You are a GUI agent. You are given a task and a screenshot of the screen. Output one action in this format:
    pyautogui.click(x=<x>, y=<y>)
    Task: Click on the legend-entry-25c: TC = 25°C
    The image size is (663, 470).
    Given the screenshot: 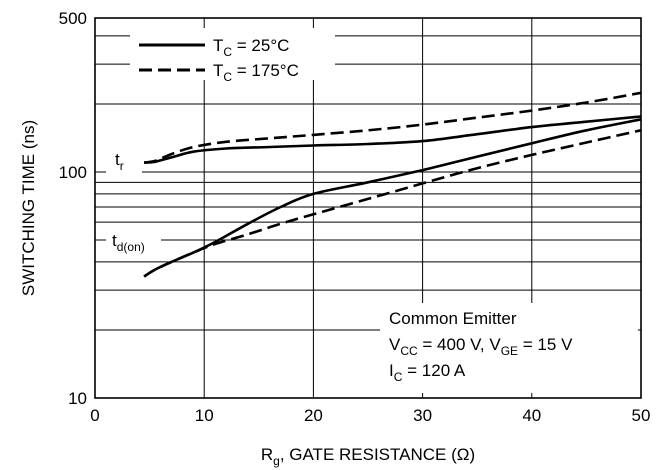 What is the action you would take?
    pyautogui.click(x=251, y=47)
    